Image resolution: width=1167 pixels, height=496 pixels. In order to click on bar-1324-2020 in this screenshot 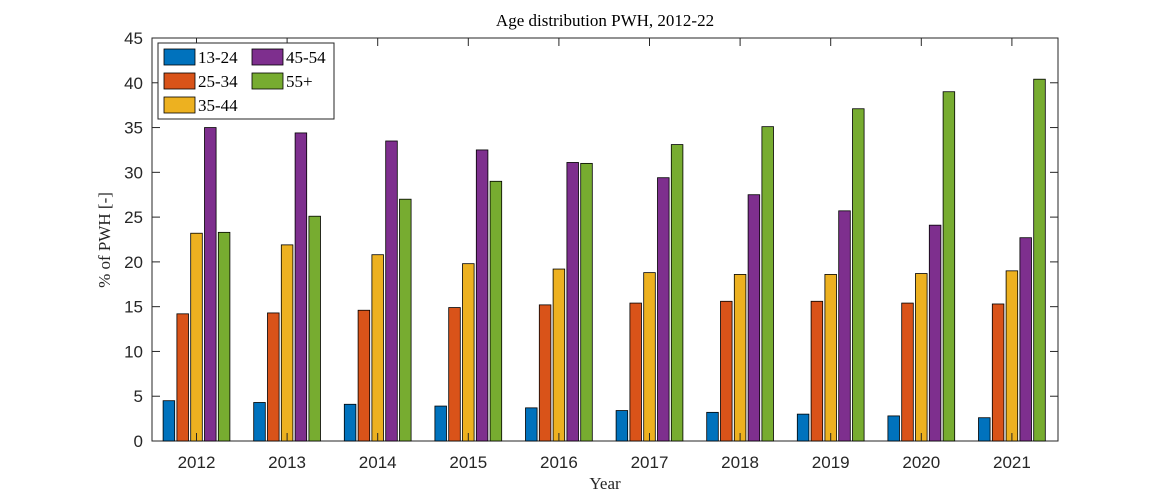, I will do `click(893, 428)`.